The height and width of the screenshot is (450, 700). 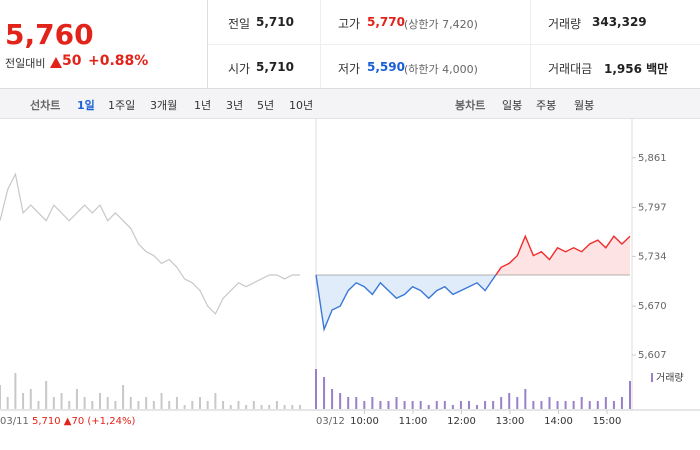 What do you see at coordinates (470, 105) in the screenshot?
I see `nav-label: 봉차트` at bounding box center [470, 105].